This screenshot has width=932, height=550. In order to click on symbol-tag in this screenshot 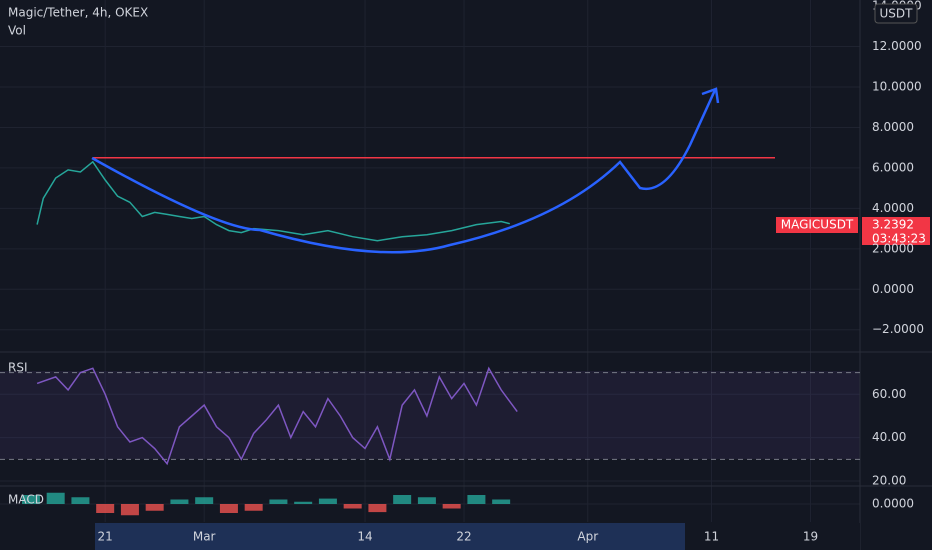, I will do `click(817, 225)`.